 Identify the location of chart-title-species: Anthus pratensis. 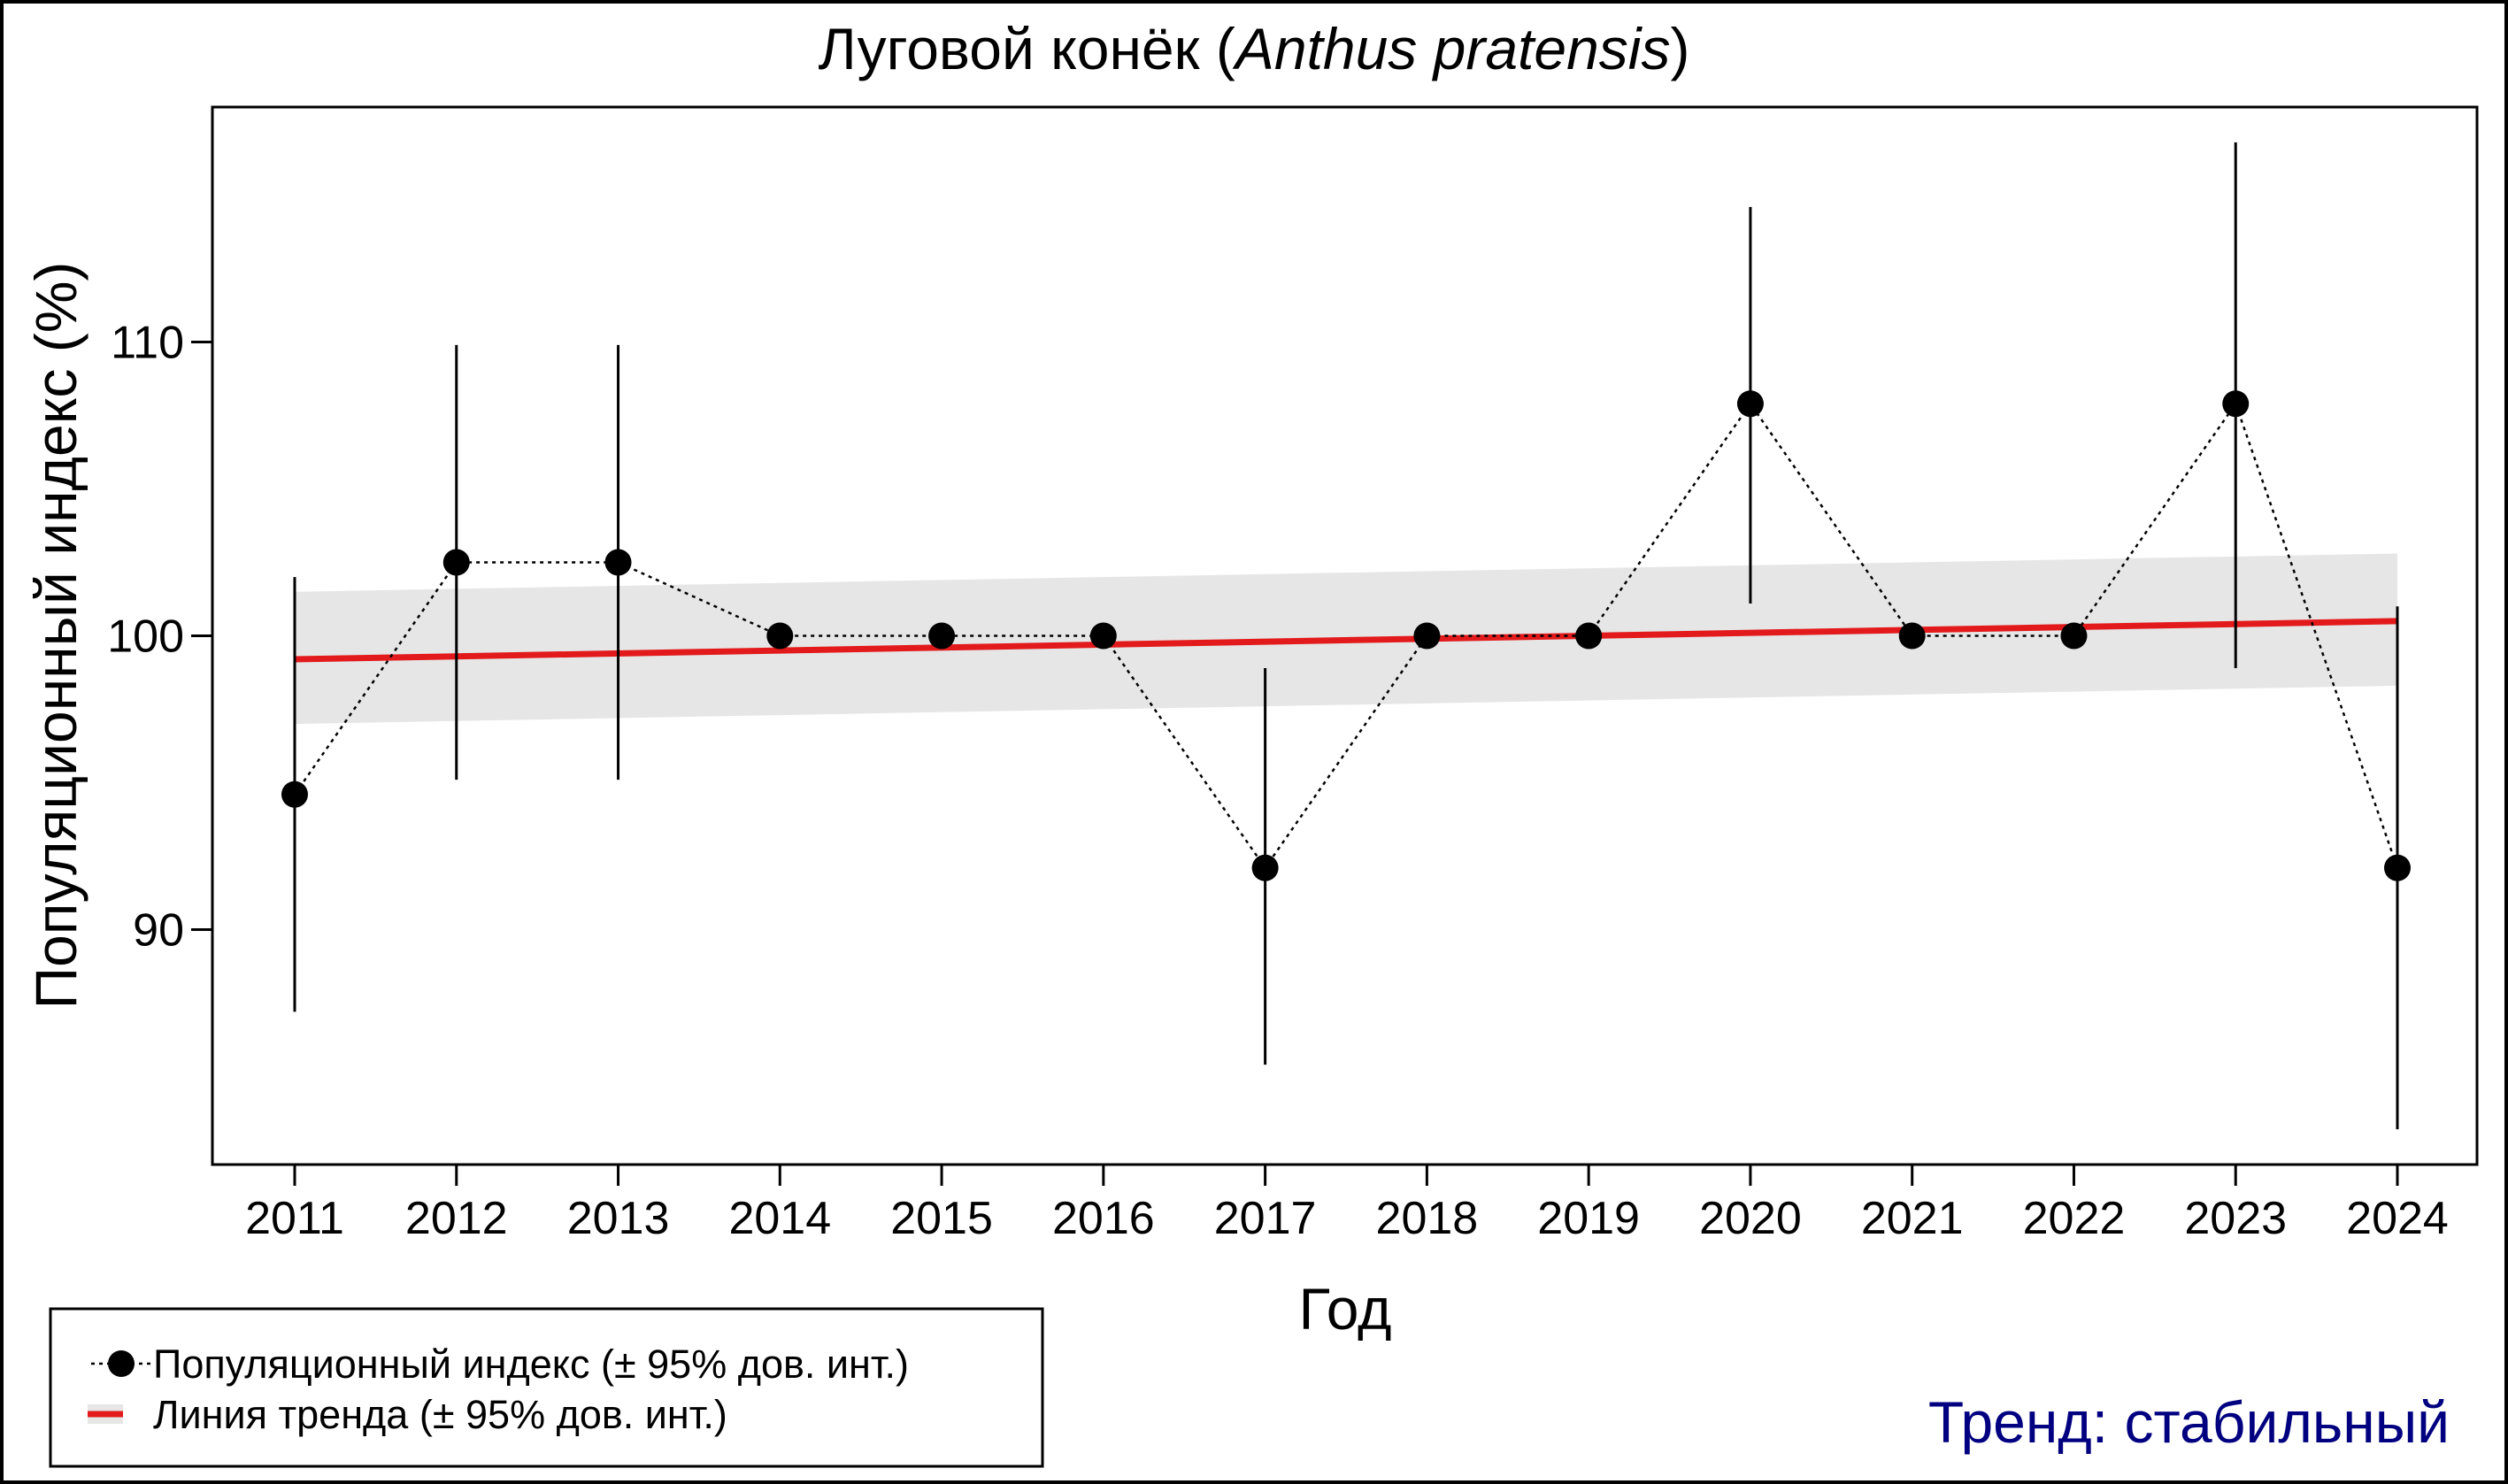
(1451, 48).